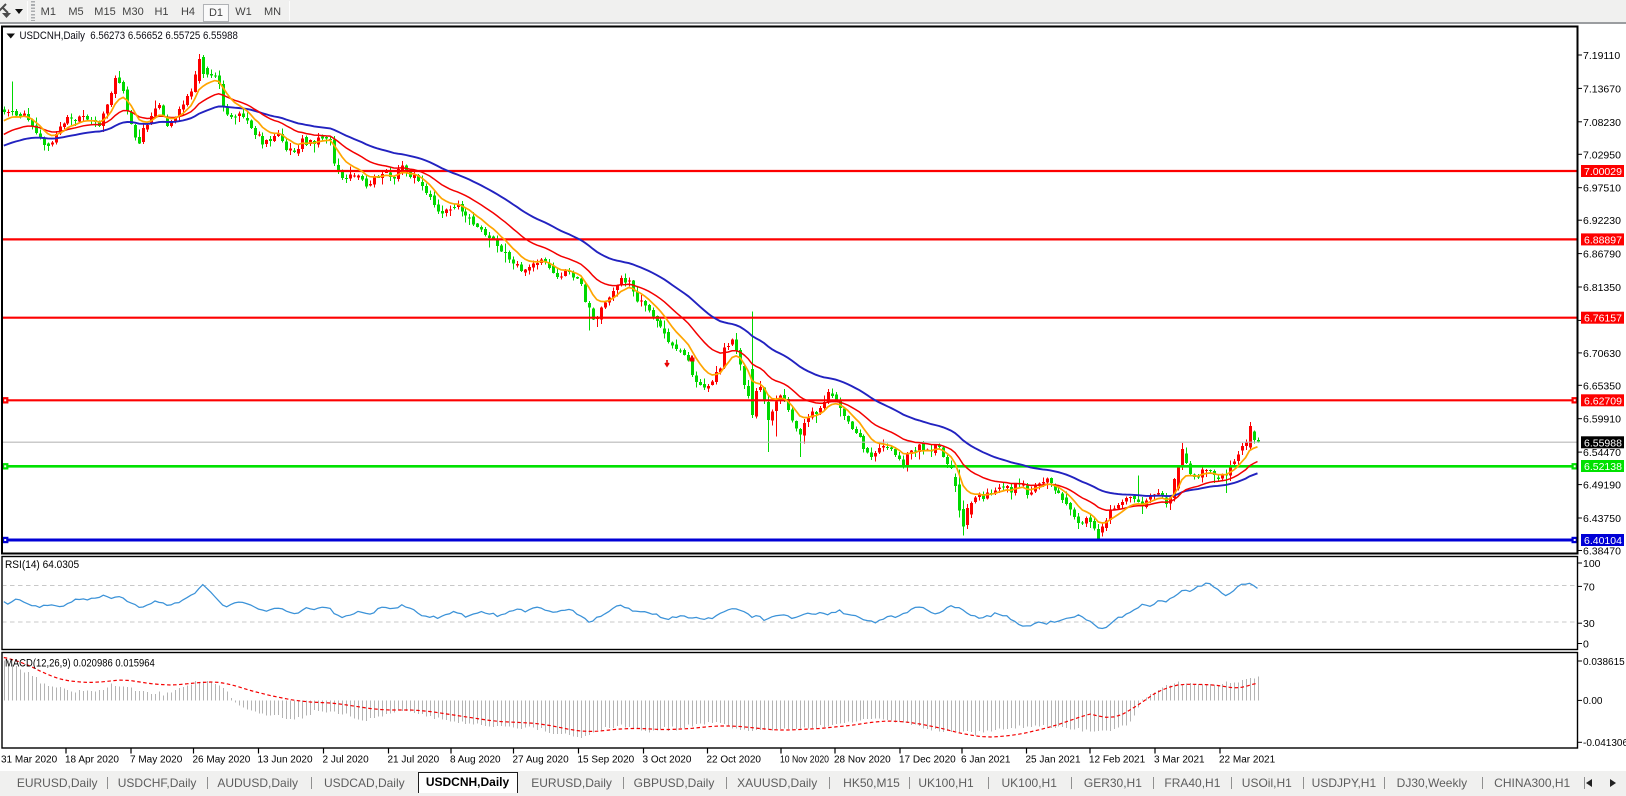  What do you see at coordinates (1602, 189) in the screenshot?
I see `svg-text: 6.97510` at bounding box center [1602, 189].